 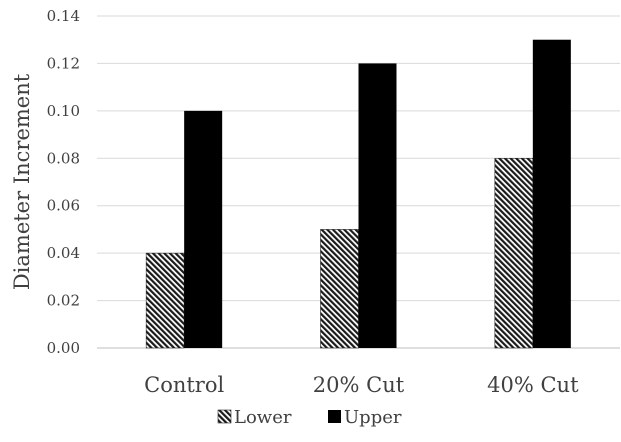 I want to click on category-labels: Control 20% Cut 40% Cut, so click(x=361, y=385).